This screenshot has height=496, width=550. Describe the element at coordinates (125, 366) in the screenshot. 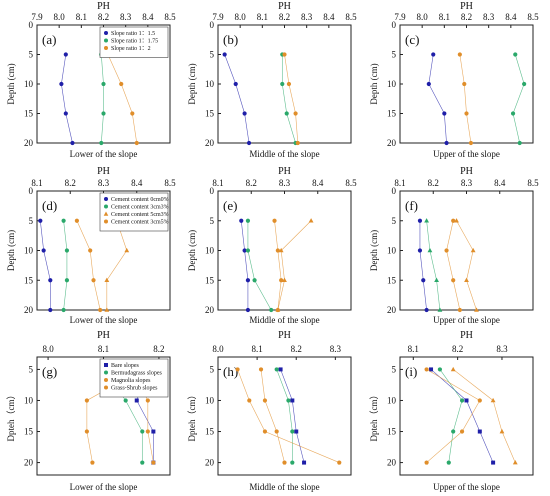

I see `legend-label: Bare slopes` at that location.